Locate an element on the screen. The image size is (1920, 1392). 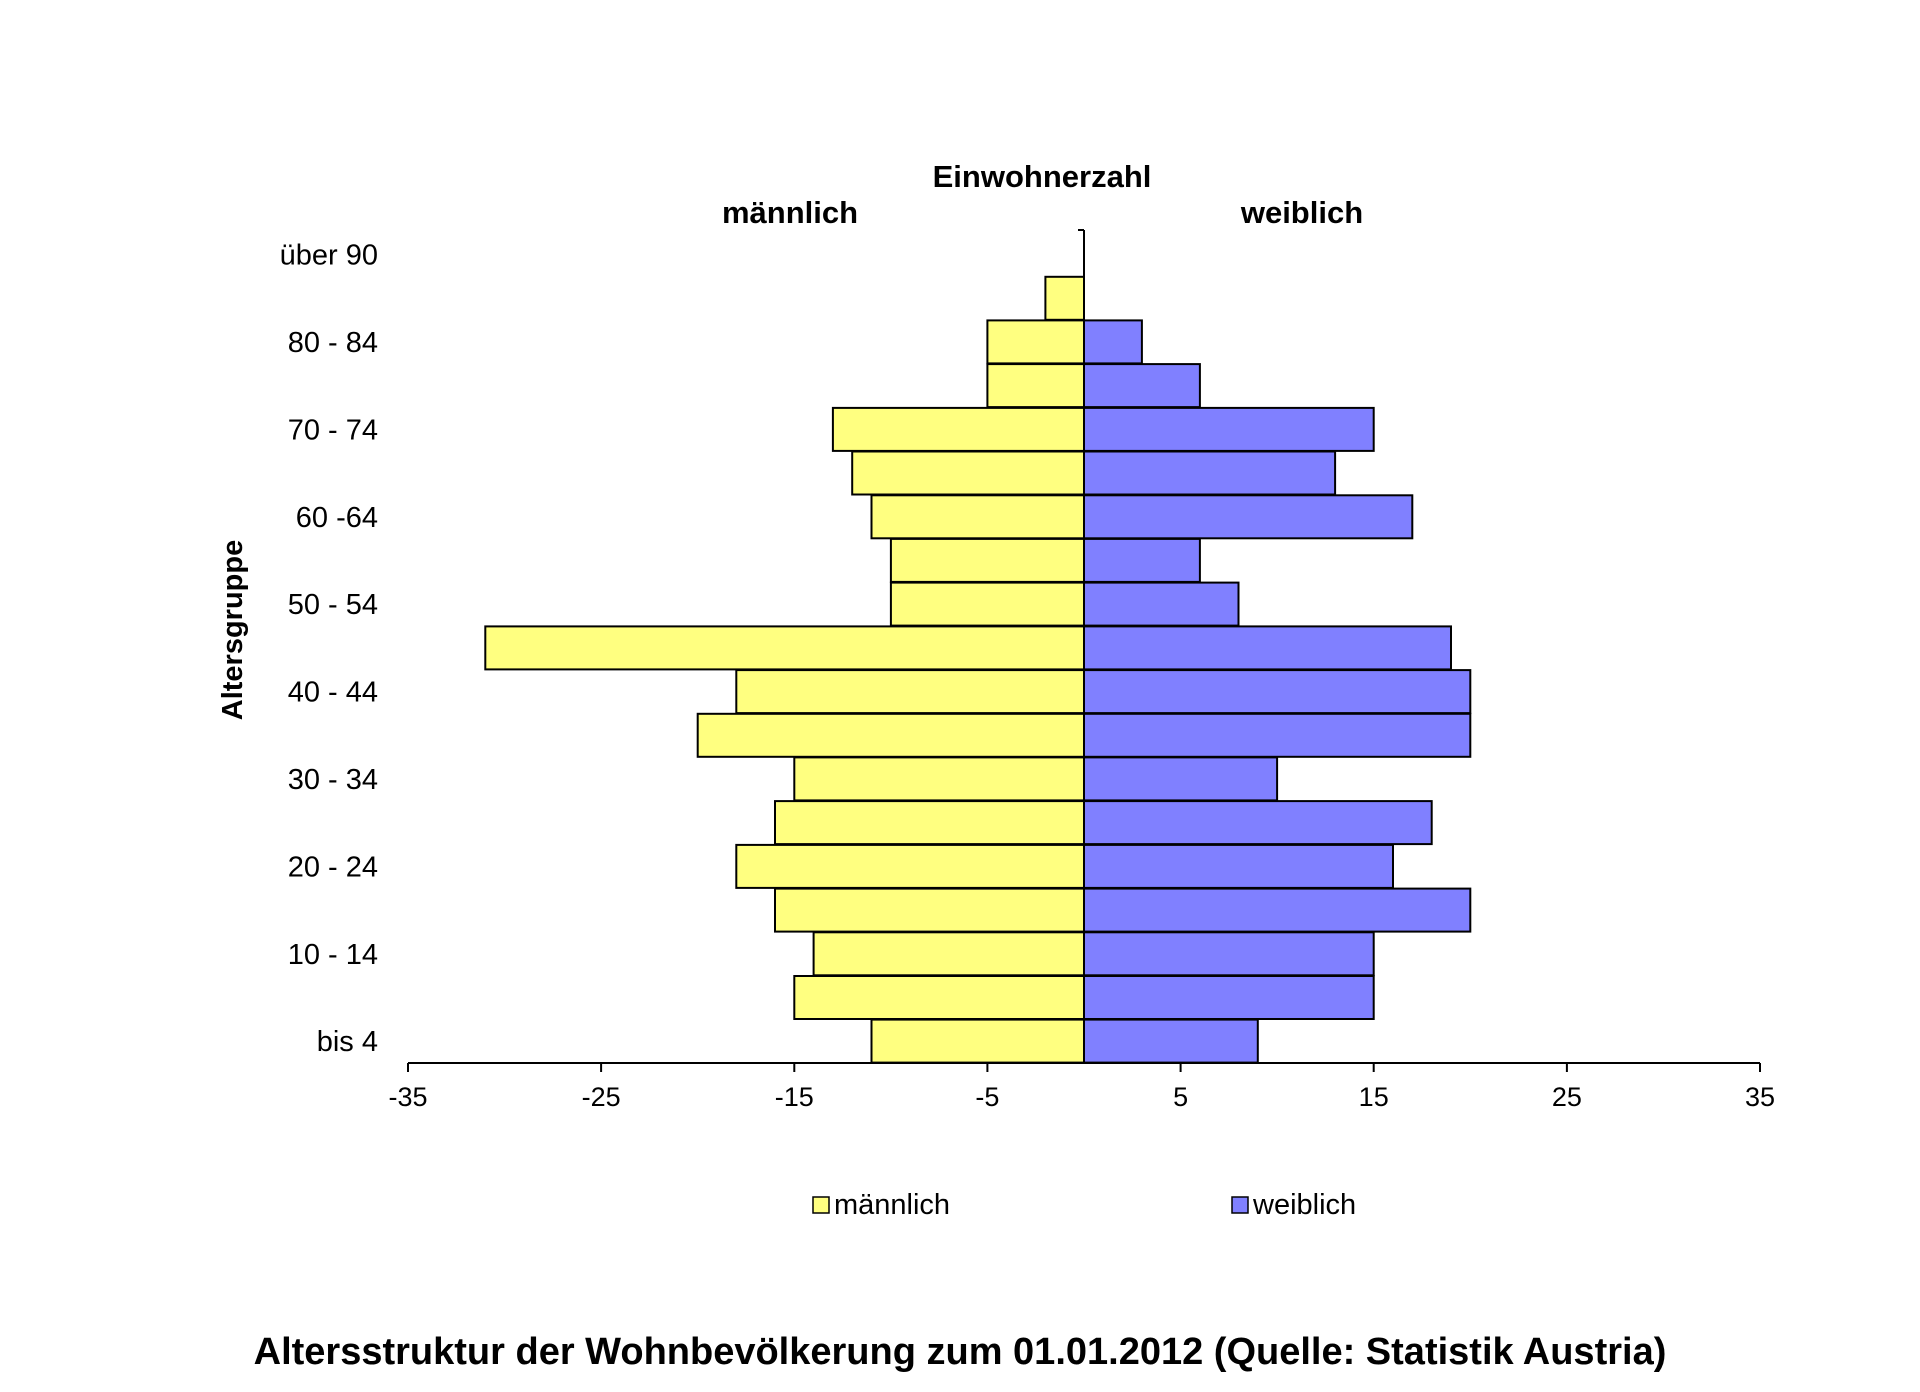
female-side-label: weiblich is located at coordinates (1301, 212).